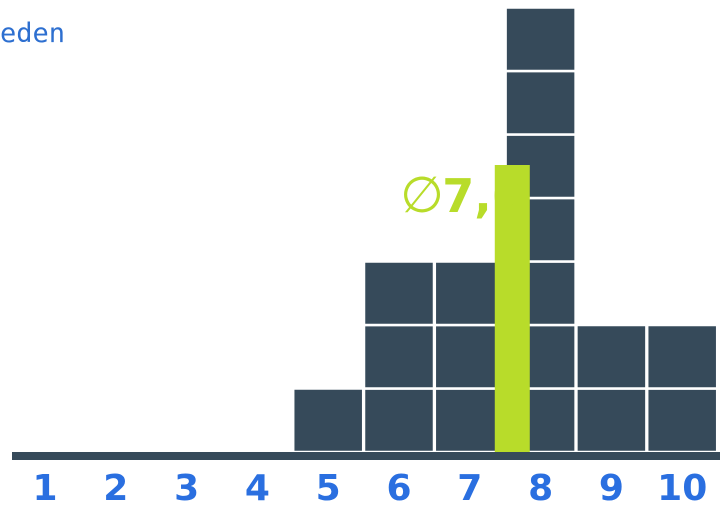 Image resolution: width=720 pixels, height=518 pixels. Describe the element at coordinates (422, 195) in the screenshot. I see `mean-symbol: ∅` at that location.